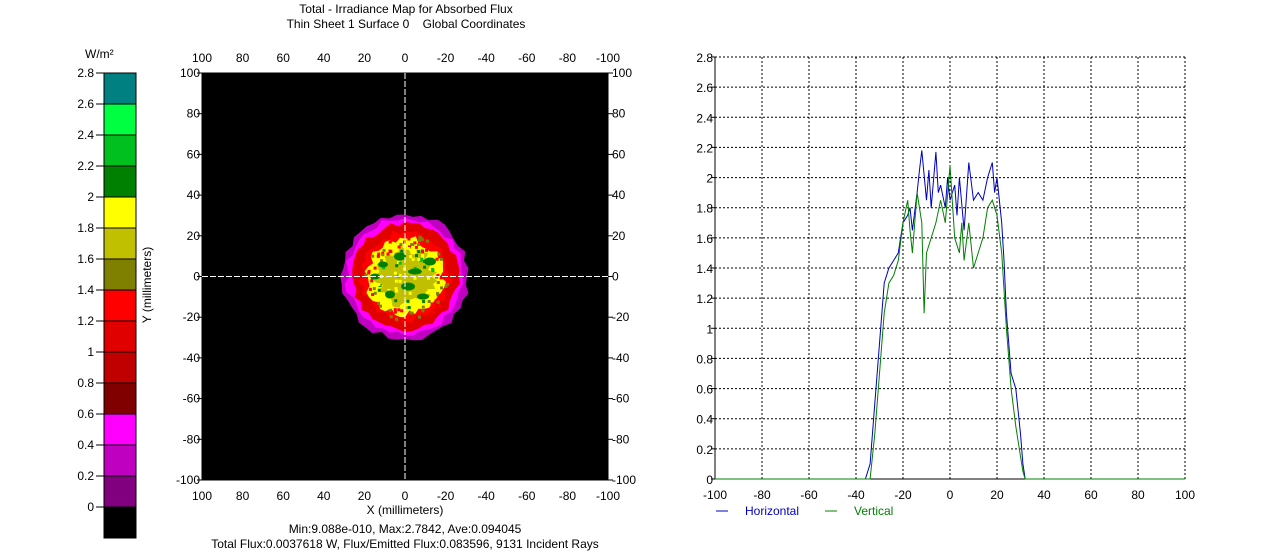 The width and height of the screenshot is (1276, 552). I want to click on map-right-tick-label: 0, so click(615, 277).